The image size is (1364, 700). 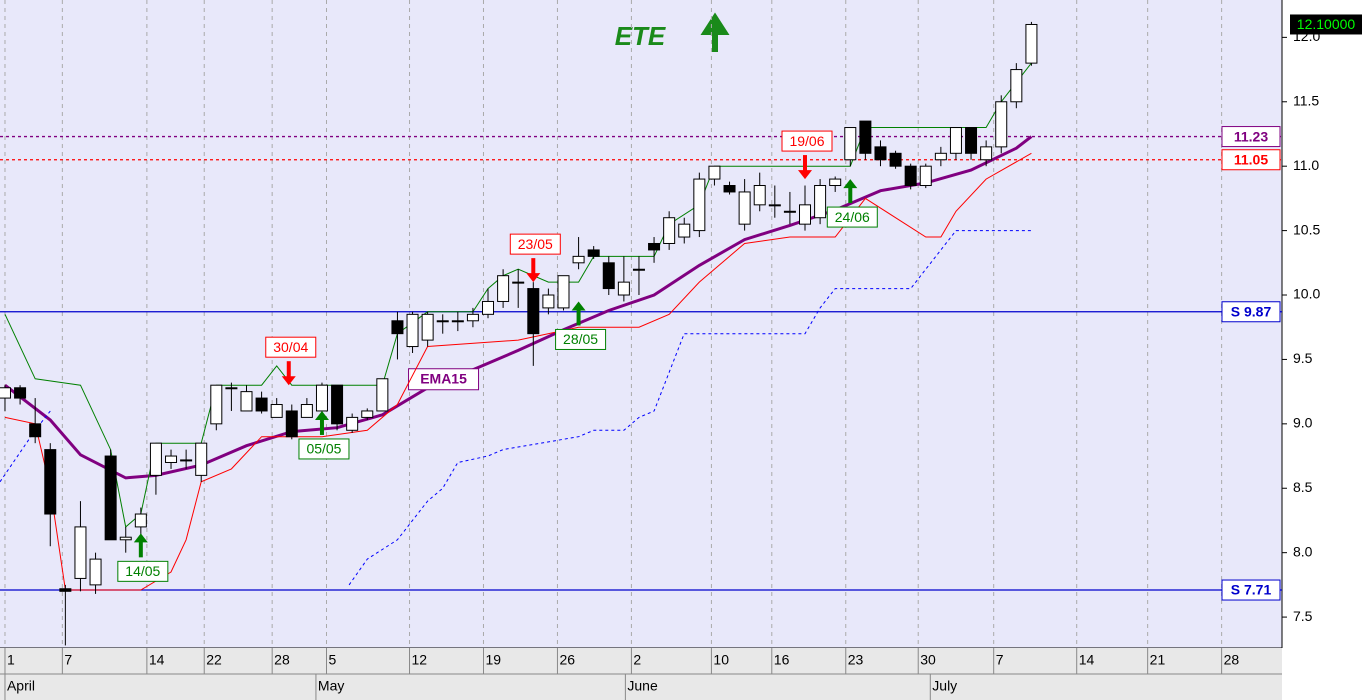 What do you see at coordinates (1306, 100) in the screenshot?
I see `y-tick-label: 11.5` at bounding box center [1306, 100].